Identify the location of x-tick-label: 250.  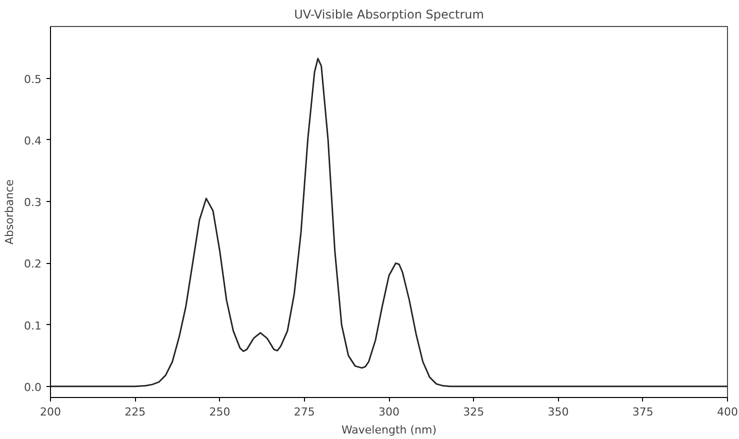
(219, 412).